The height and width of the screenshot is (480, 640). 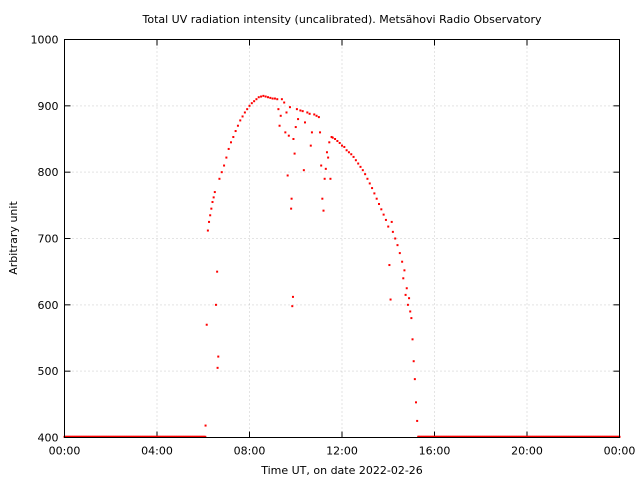 What do you see at coordinates (48, 438) in the screenshot?
I see `y-tick-label: 400` at bounding box center [48, 438].